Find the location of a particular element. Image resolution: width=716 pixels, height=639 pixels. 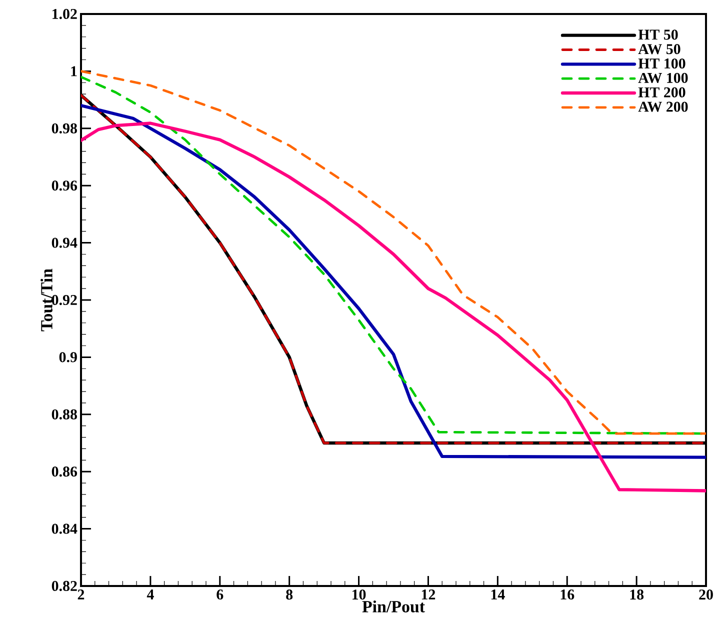

y-tick-label: 0.98 is located at coordinates (64, 128).